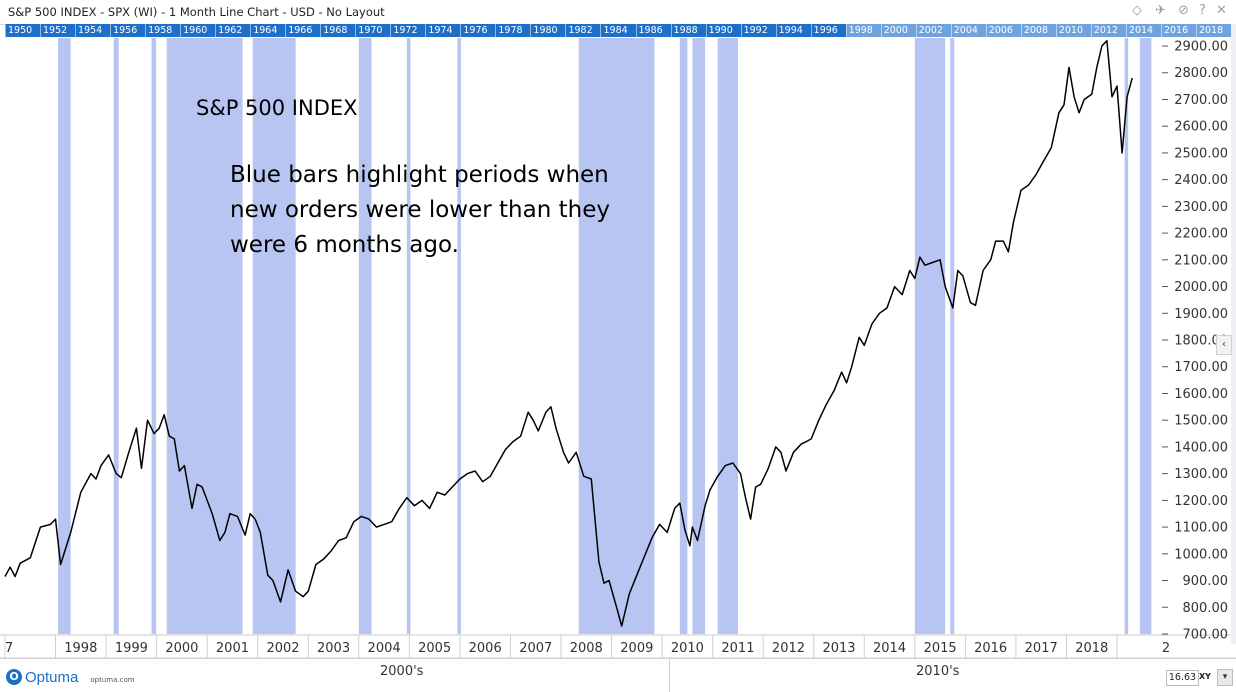 The image size is (1236, 692). Describe the element at coordinates (1206, 581) in the screenshot. I see `y-tick-label: 900.00` at that location.